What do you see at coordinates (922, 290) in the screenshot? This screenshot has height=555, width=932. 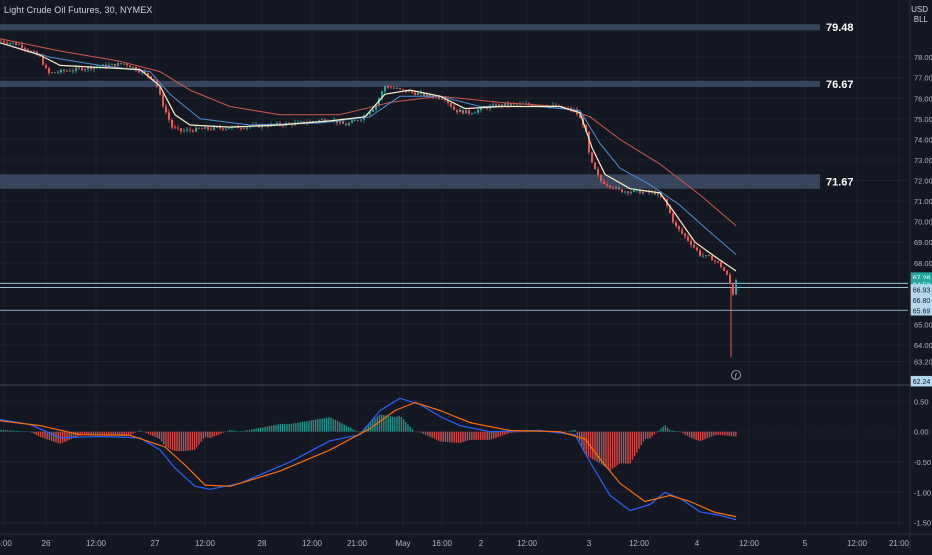 I see `axis-price-tag-label: 66.93` at bounding box center [922, 290].